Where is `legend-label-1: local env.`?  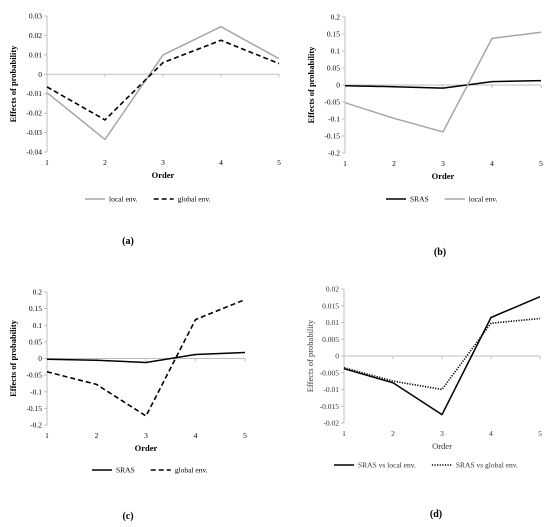 legend-label-1: local env. is located at coordinates (123, 199).